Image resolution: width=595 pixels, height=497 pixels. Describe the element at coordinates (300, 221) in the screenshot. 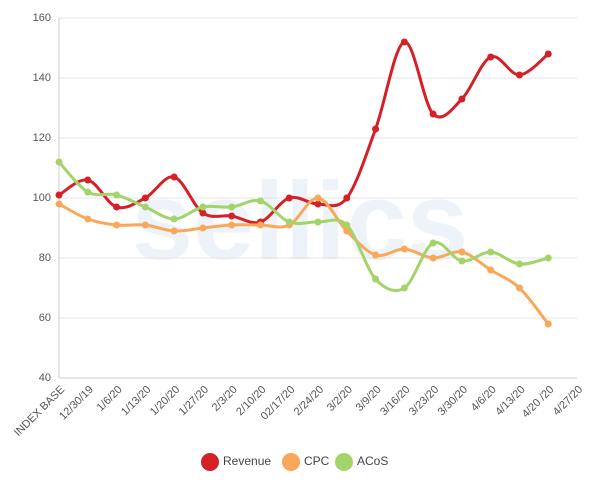

I see `watermark: sellics` at that location.